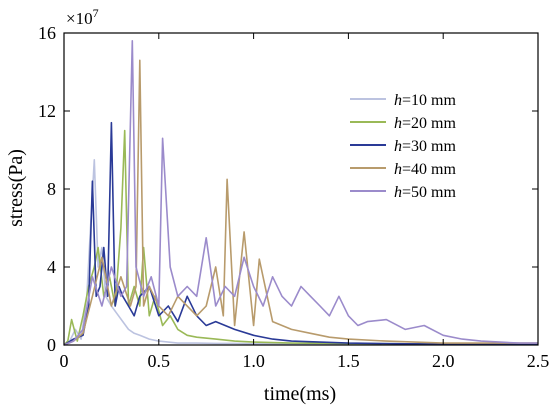  I want to click on y-axis-exponent: ×10⁷, so click(82, 17).